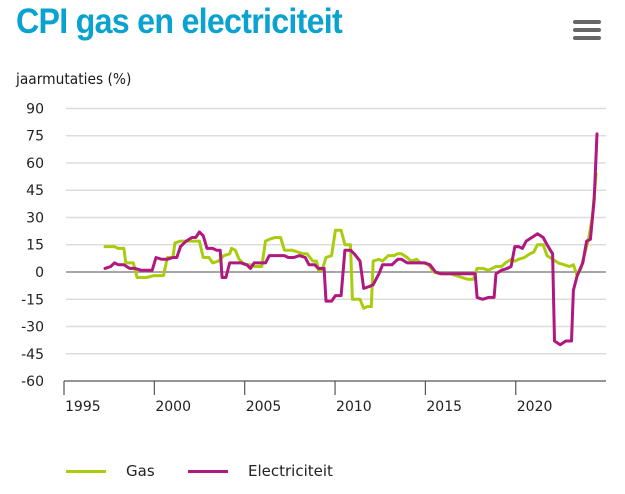  Describe the element at coordinates (264, 407) in the screenshot. I see `x-tick-label: 2005` at that location.